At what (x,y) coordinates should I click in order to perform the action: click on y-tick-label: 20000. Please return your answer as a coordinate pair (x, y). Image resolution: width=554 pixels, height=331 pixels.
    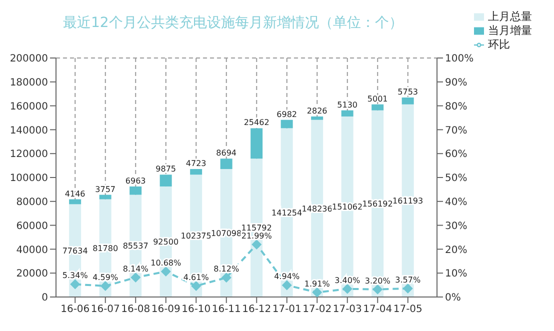
    Looking at the image, I should click on (32, 274).